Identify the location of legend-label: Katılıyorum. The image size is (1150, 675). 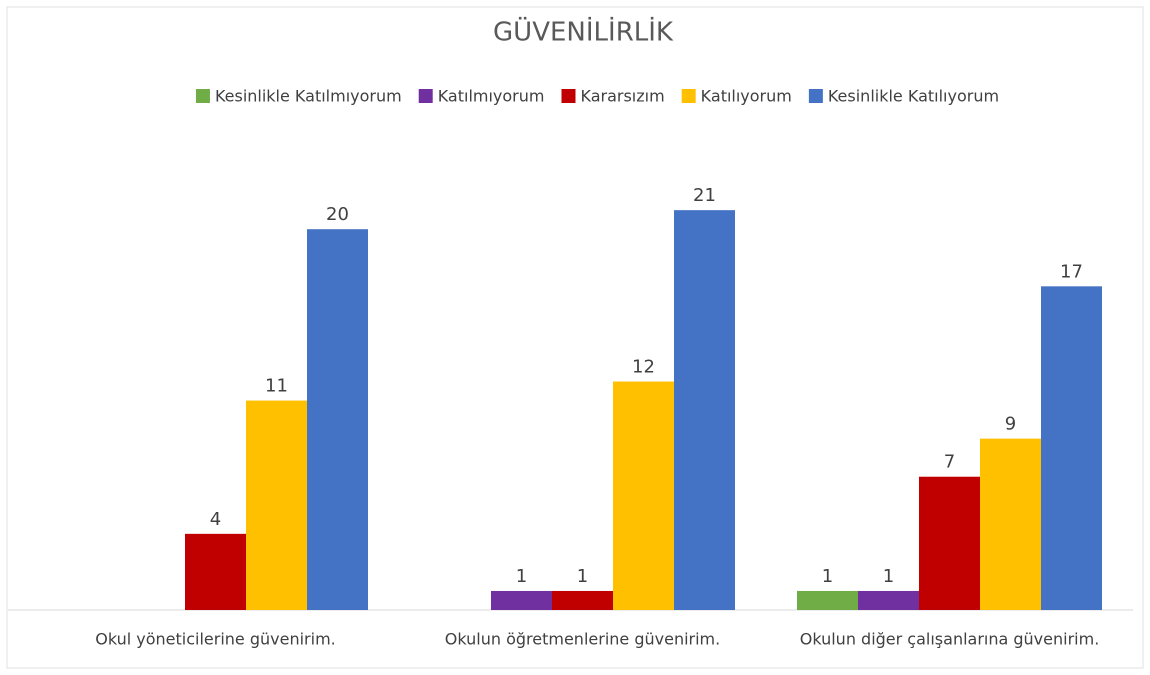
(746, 96).